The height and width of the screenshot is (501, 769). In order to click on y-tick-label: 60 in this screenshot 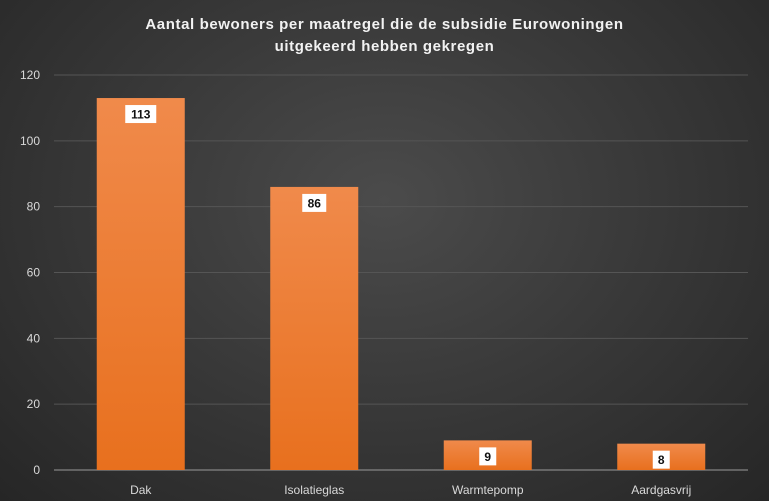, I will do `click(34, 273)`.